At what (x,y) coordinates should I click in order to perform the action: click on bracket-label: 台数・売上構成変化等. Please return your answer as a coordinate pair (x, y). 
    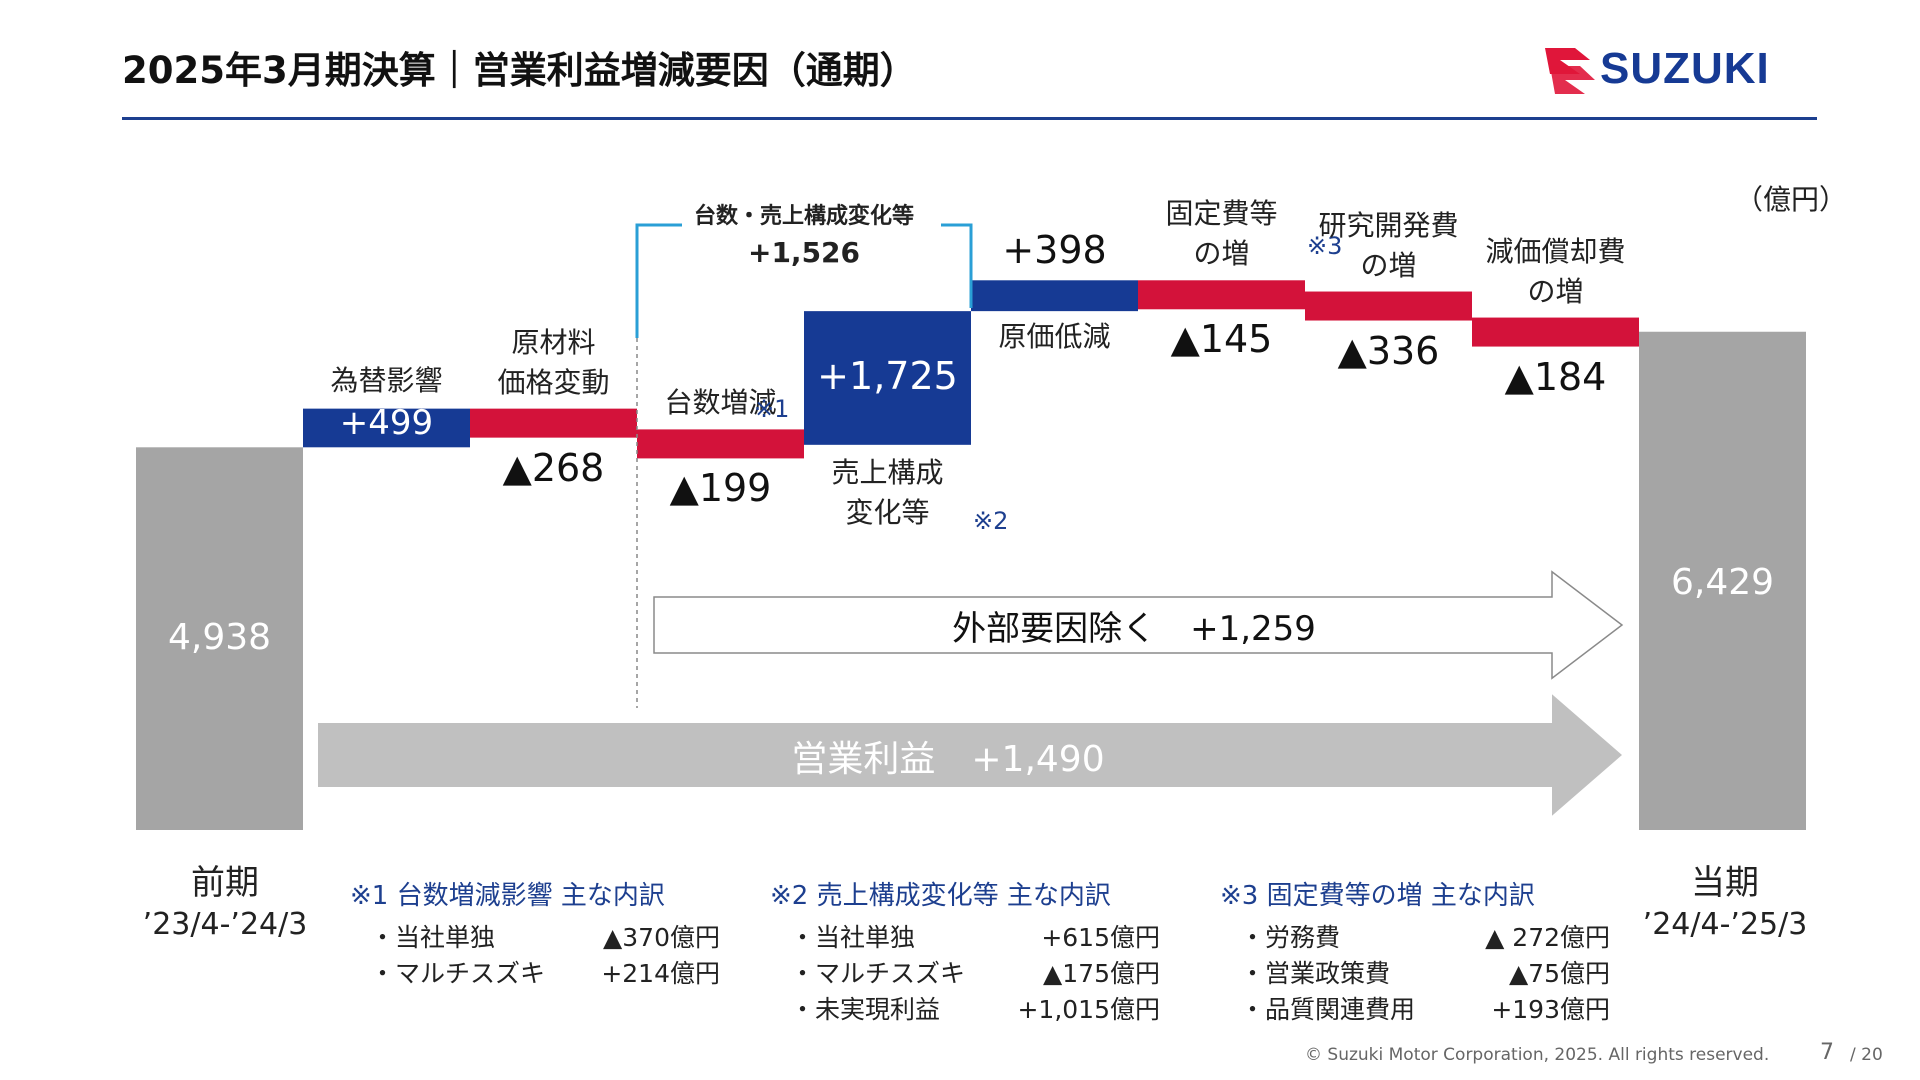
    Looking at the image, I should click on (803, 216).